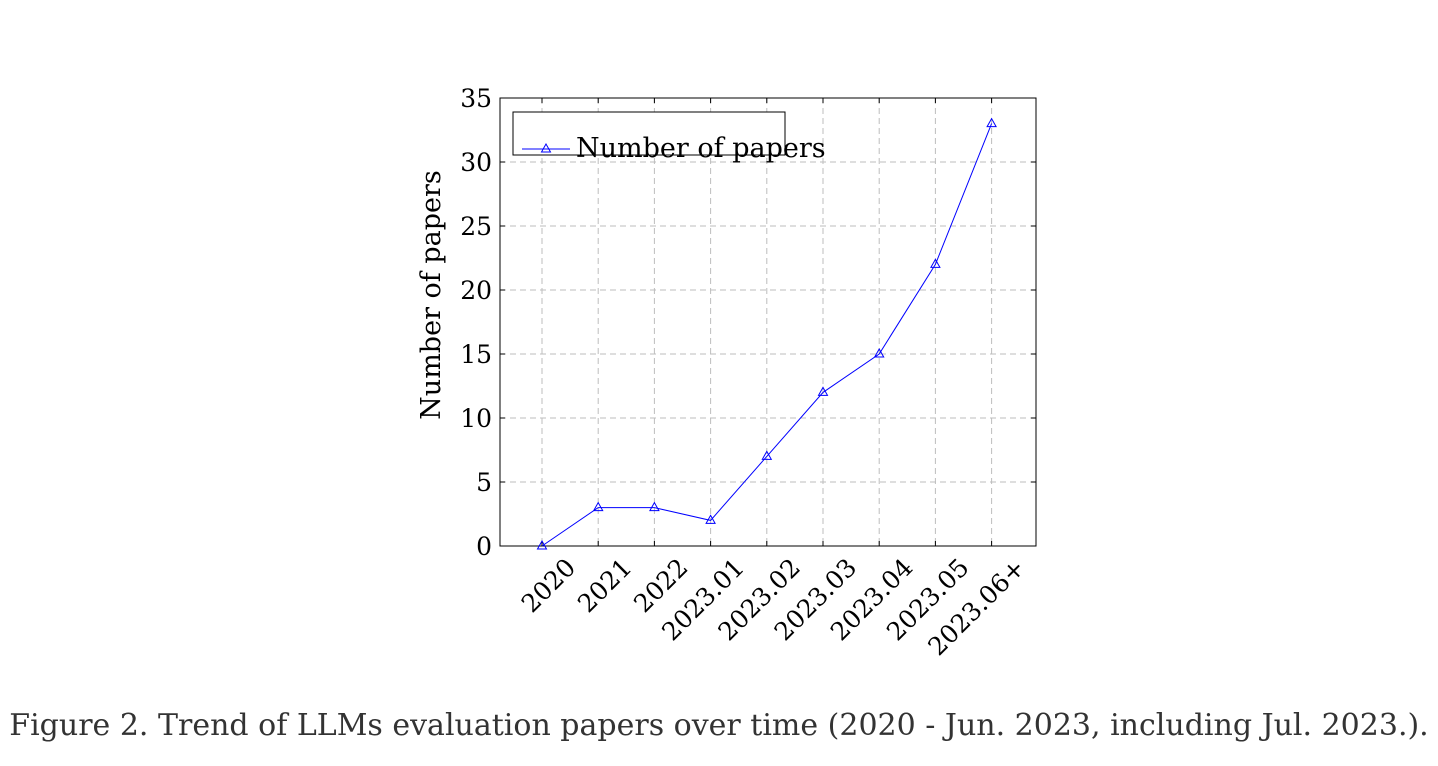 Image resolution: width=1438 pixels, height=766 pixels. I want to click on y-tick-label: 25, so click(476, 226).